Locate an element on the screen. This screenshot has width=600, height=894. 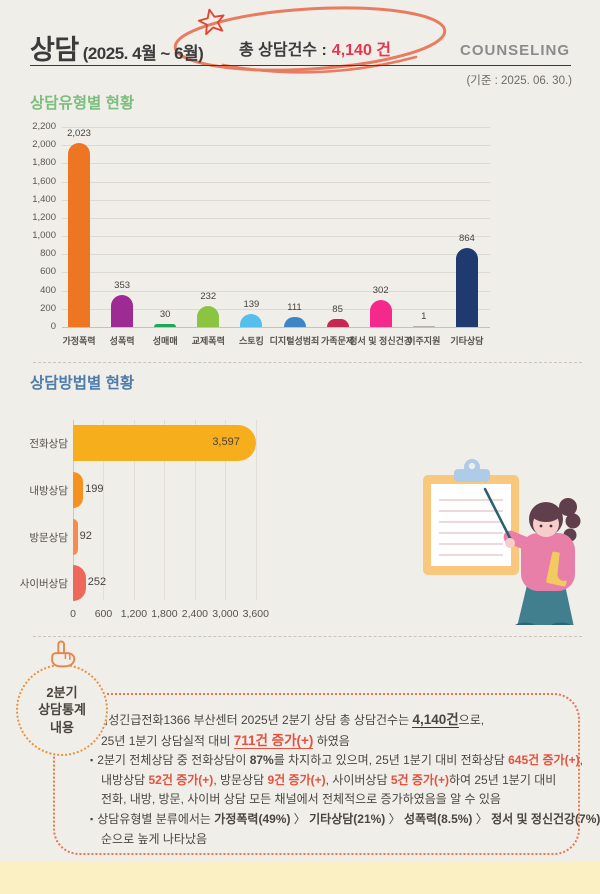
text-segment: , 사이버상담 is located at coordinates (358, 779).